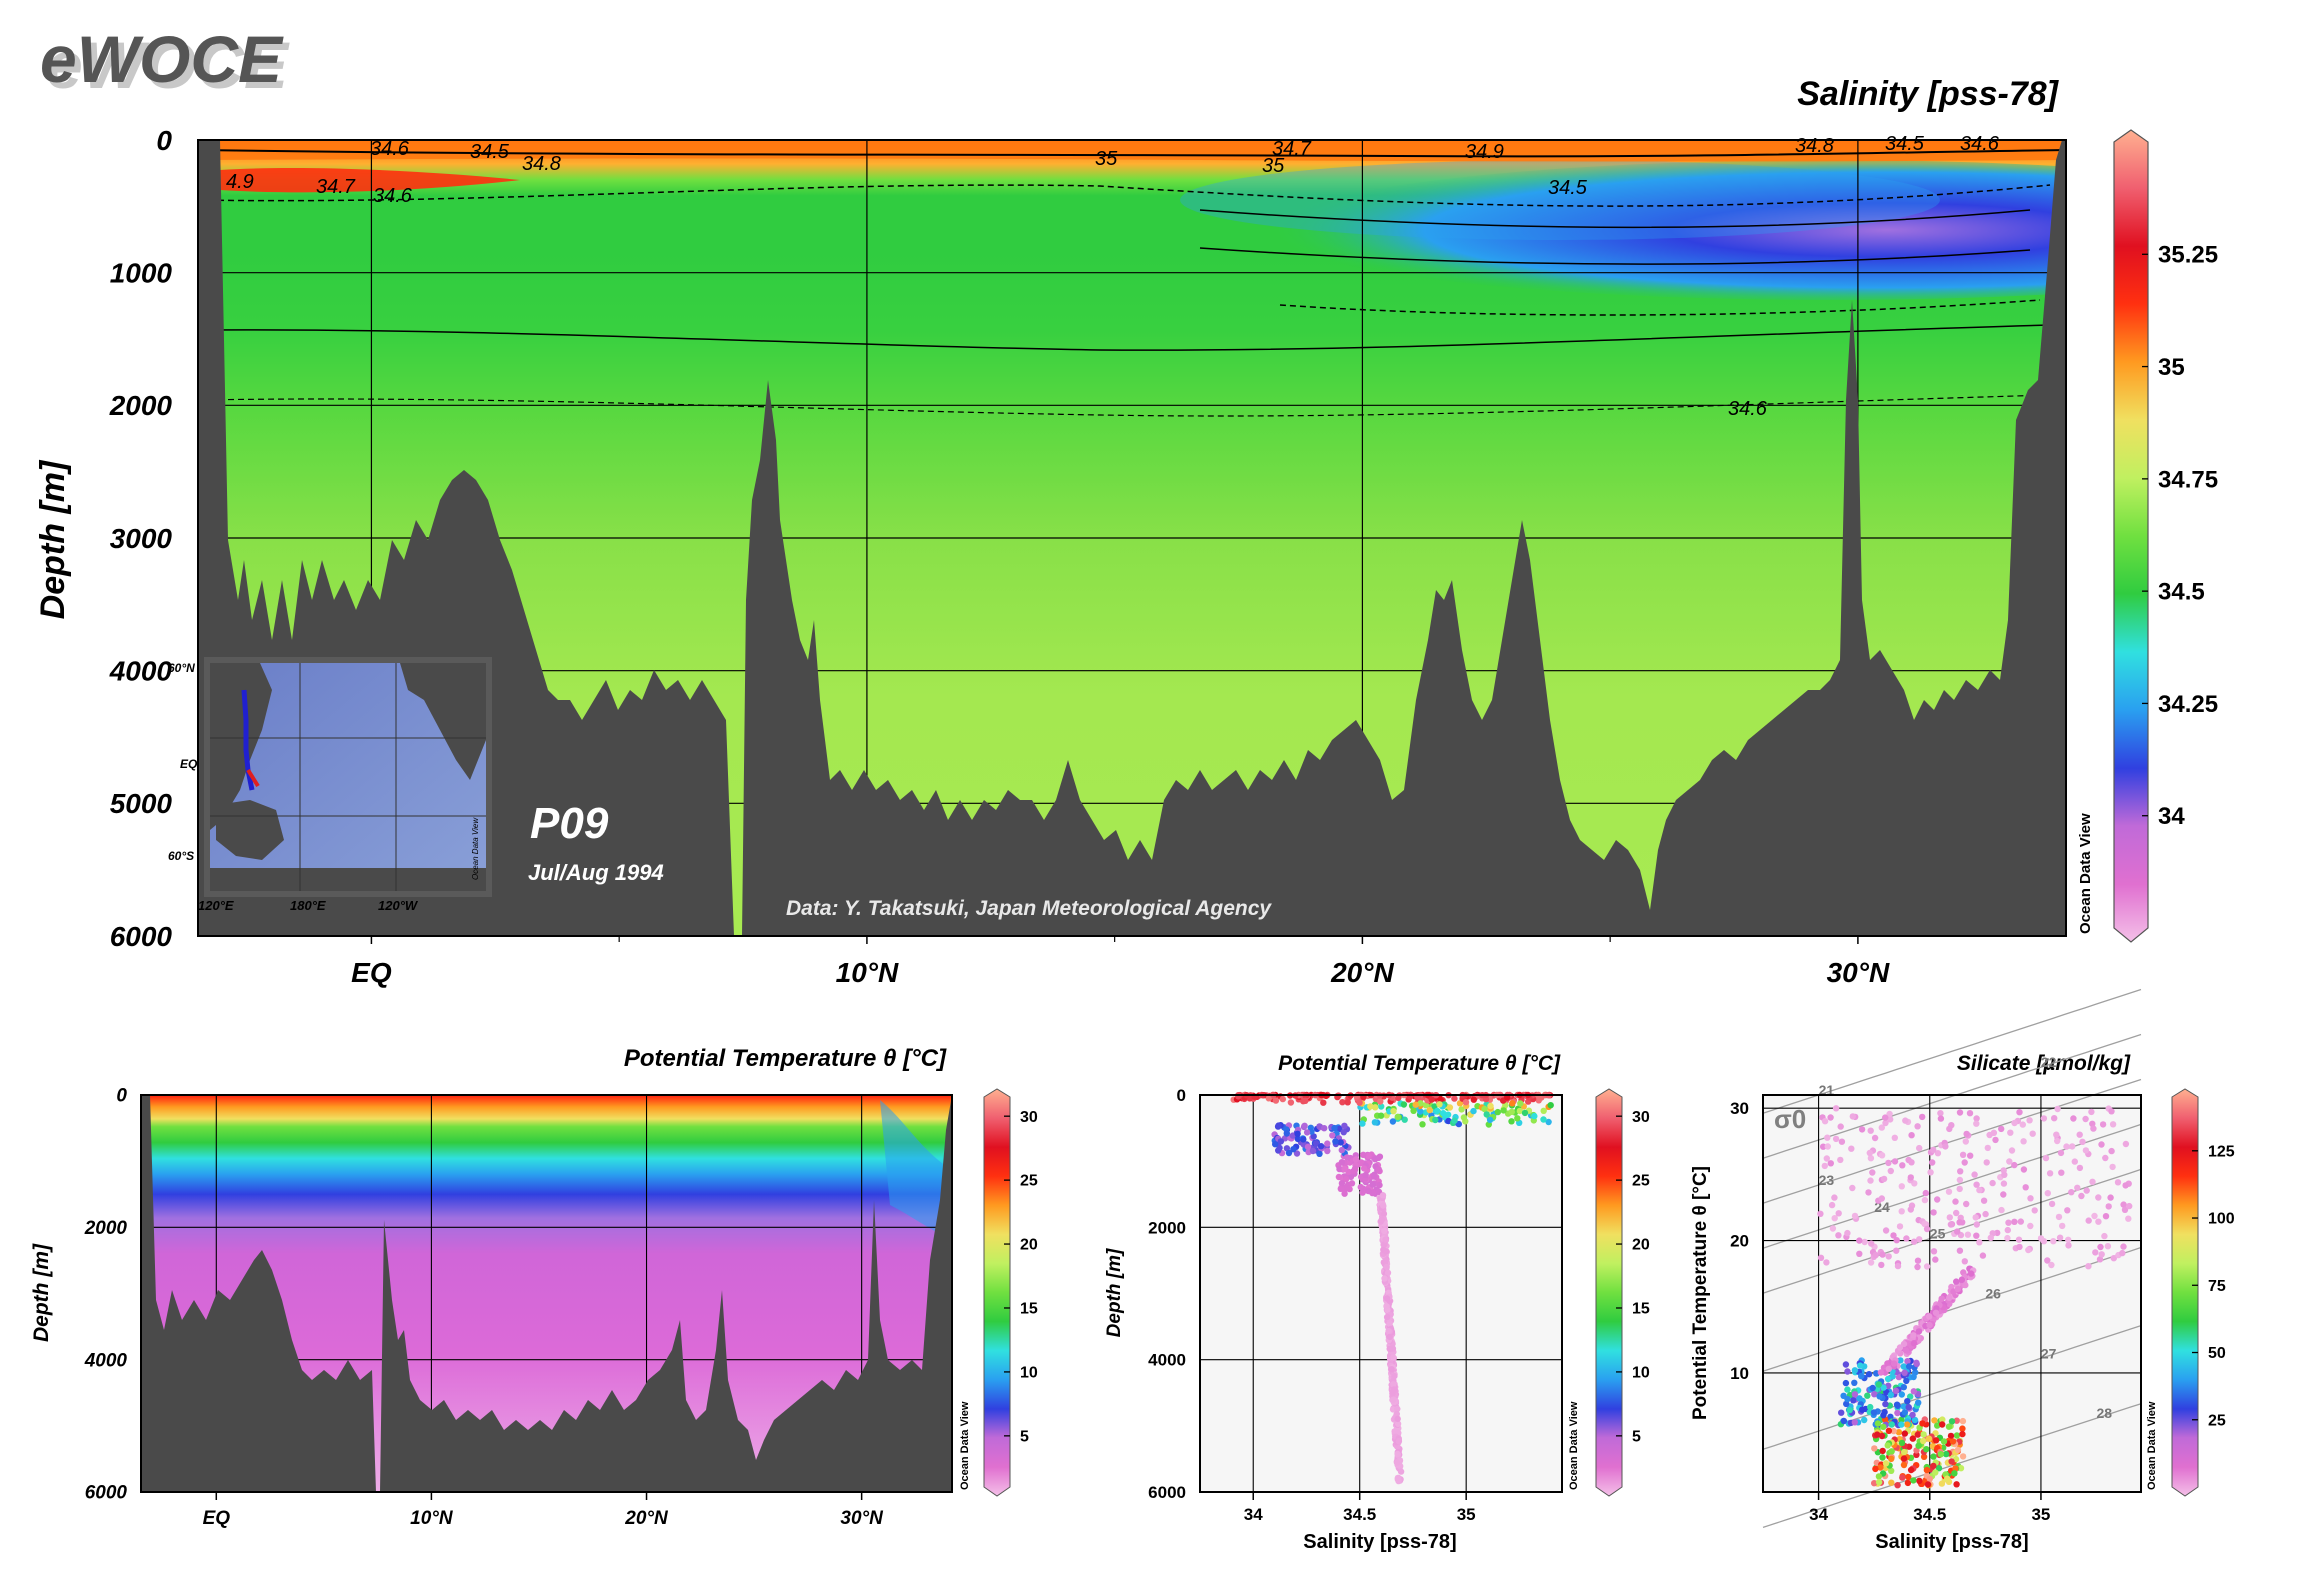  I want to click on profile-ylabel: Depth [m], so click(1114, 1292).